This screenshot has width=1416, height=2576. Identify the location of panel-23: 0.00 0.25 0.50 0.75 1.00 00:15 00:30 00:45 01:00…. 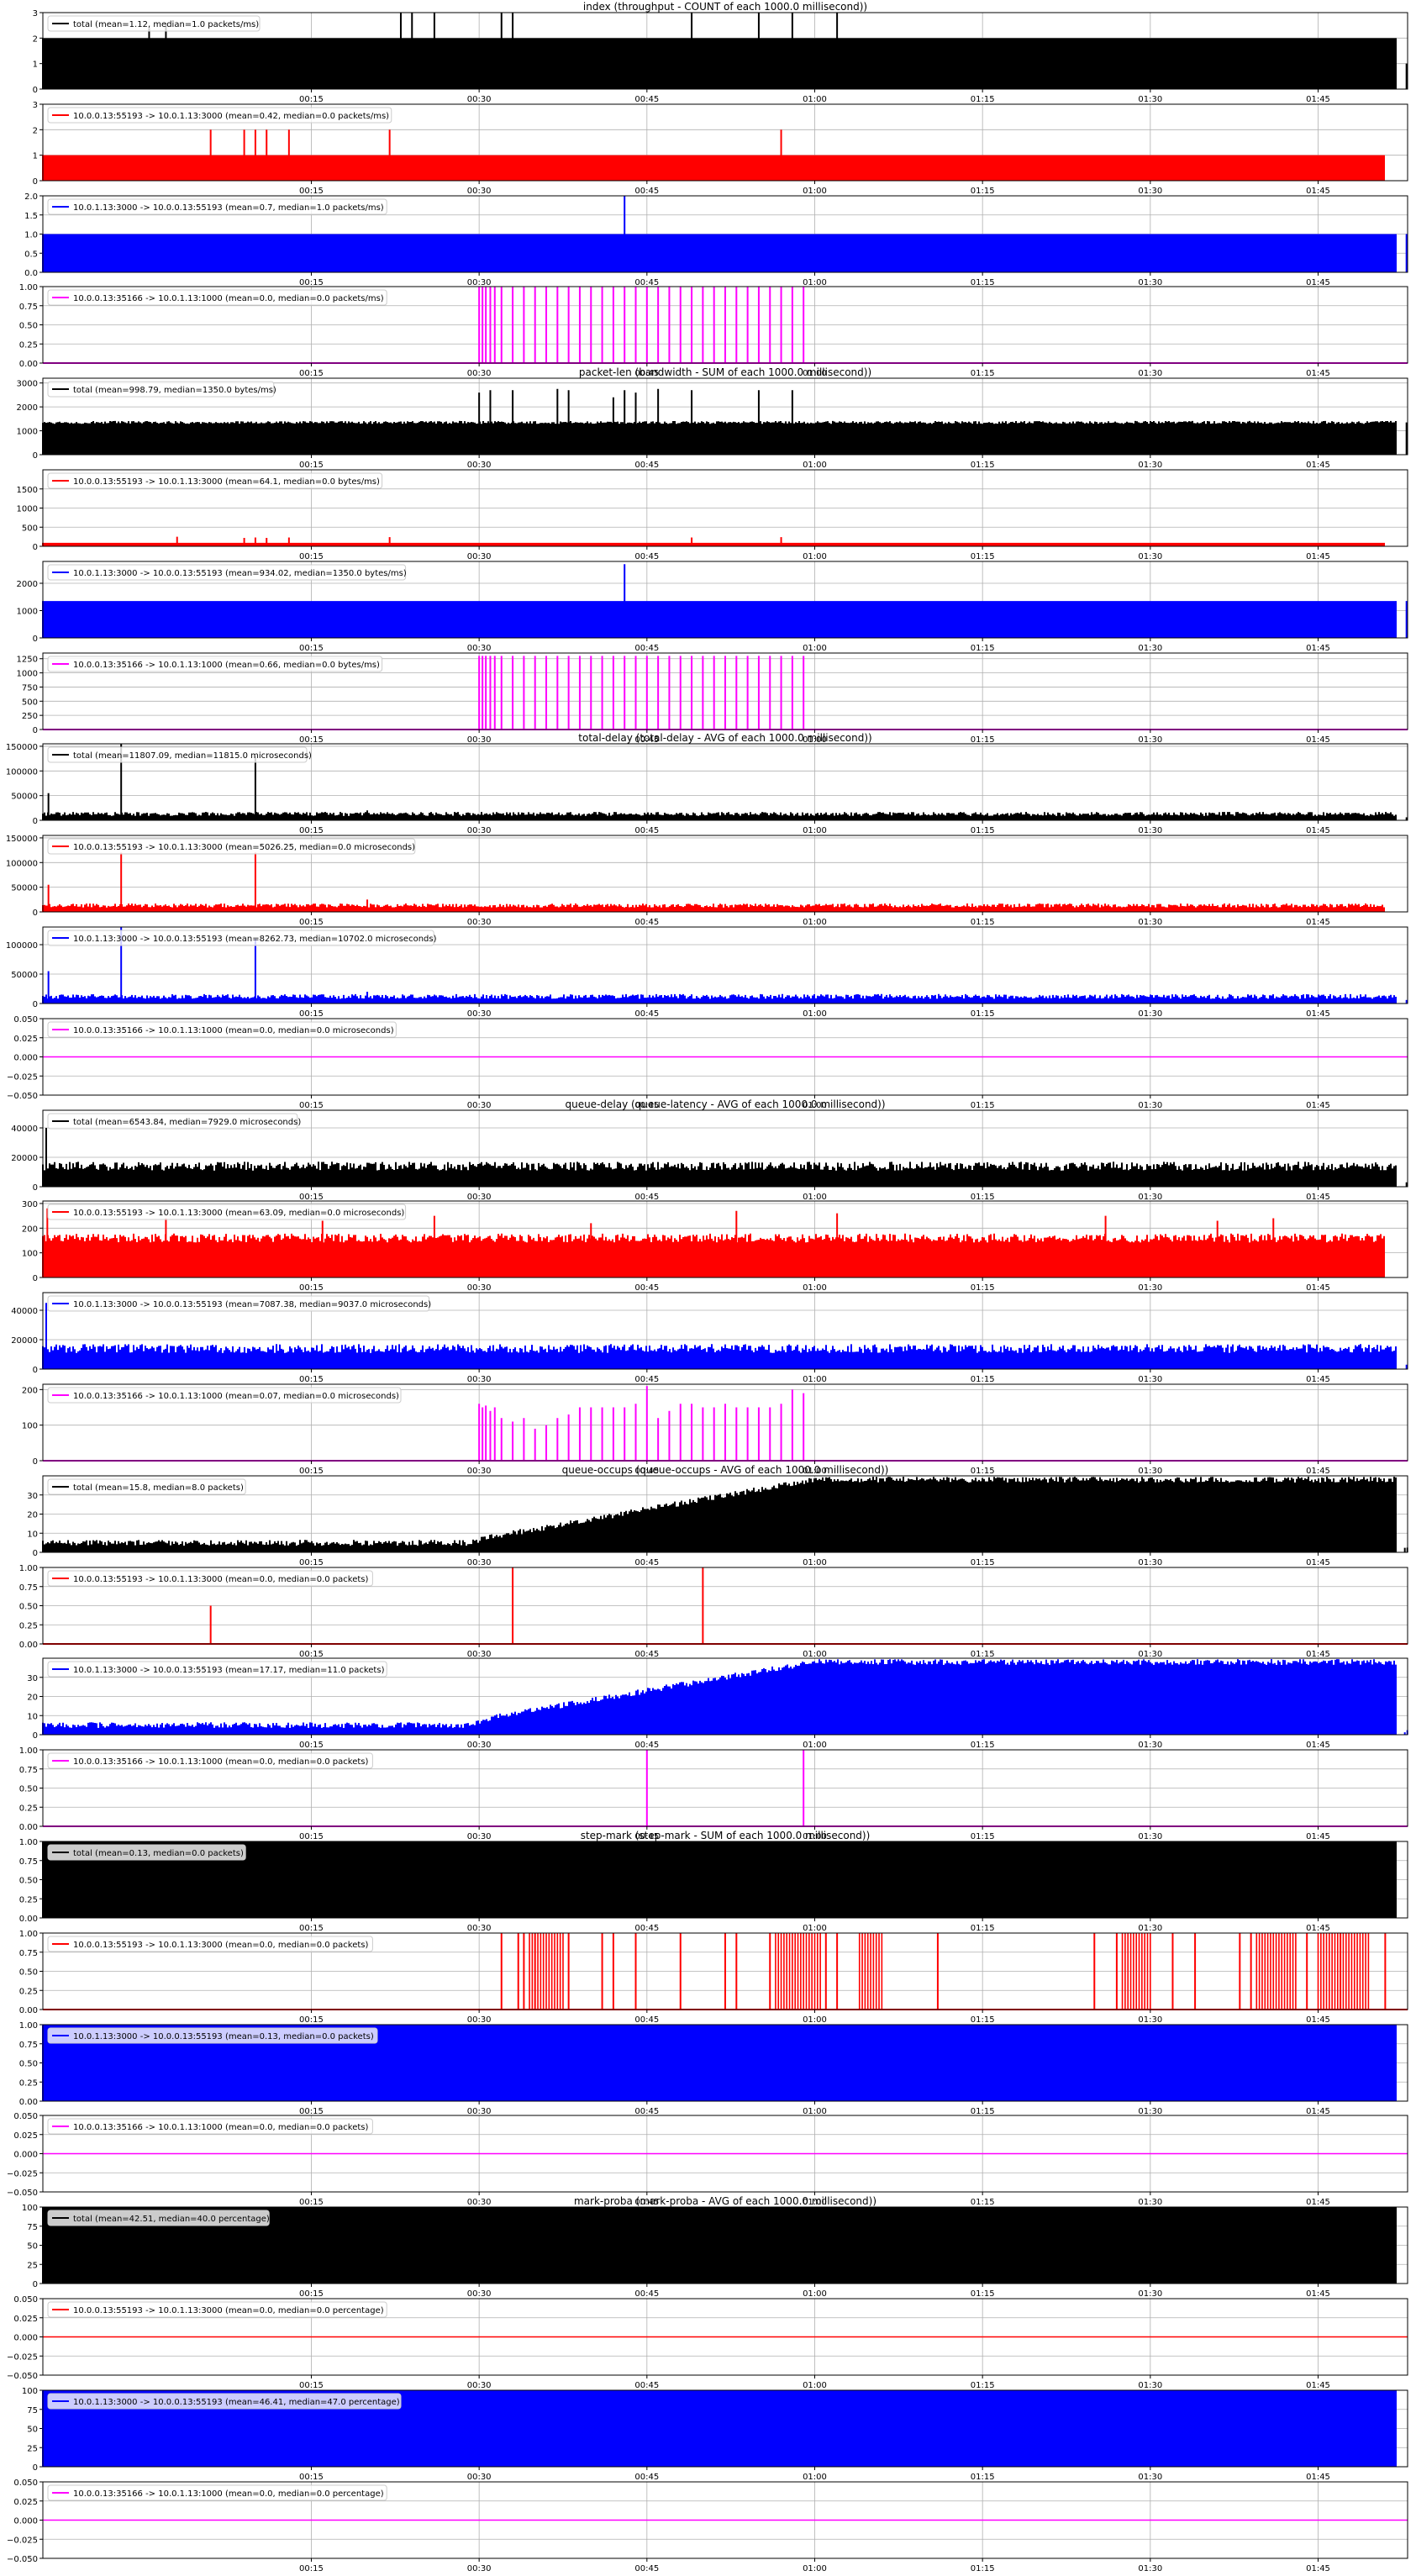
(713, 2068).